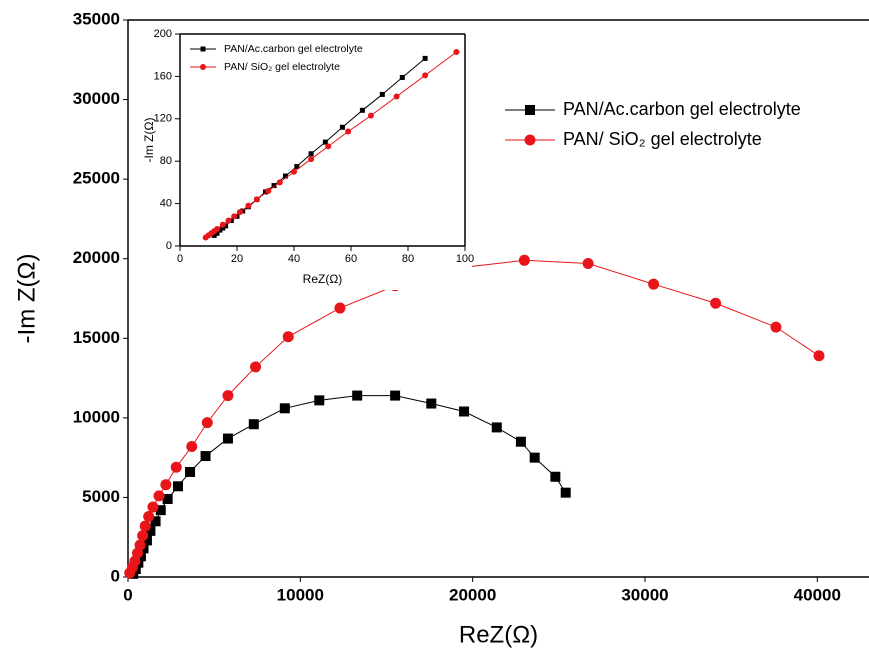 Image resolution: width=869 pixels, height=662 pixels. What do you see at coordinates (349, 485) in the screenshot?
I see `series-line` at bounding box center [349, 485].